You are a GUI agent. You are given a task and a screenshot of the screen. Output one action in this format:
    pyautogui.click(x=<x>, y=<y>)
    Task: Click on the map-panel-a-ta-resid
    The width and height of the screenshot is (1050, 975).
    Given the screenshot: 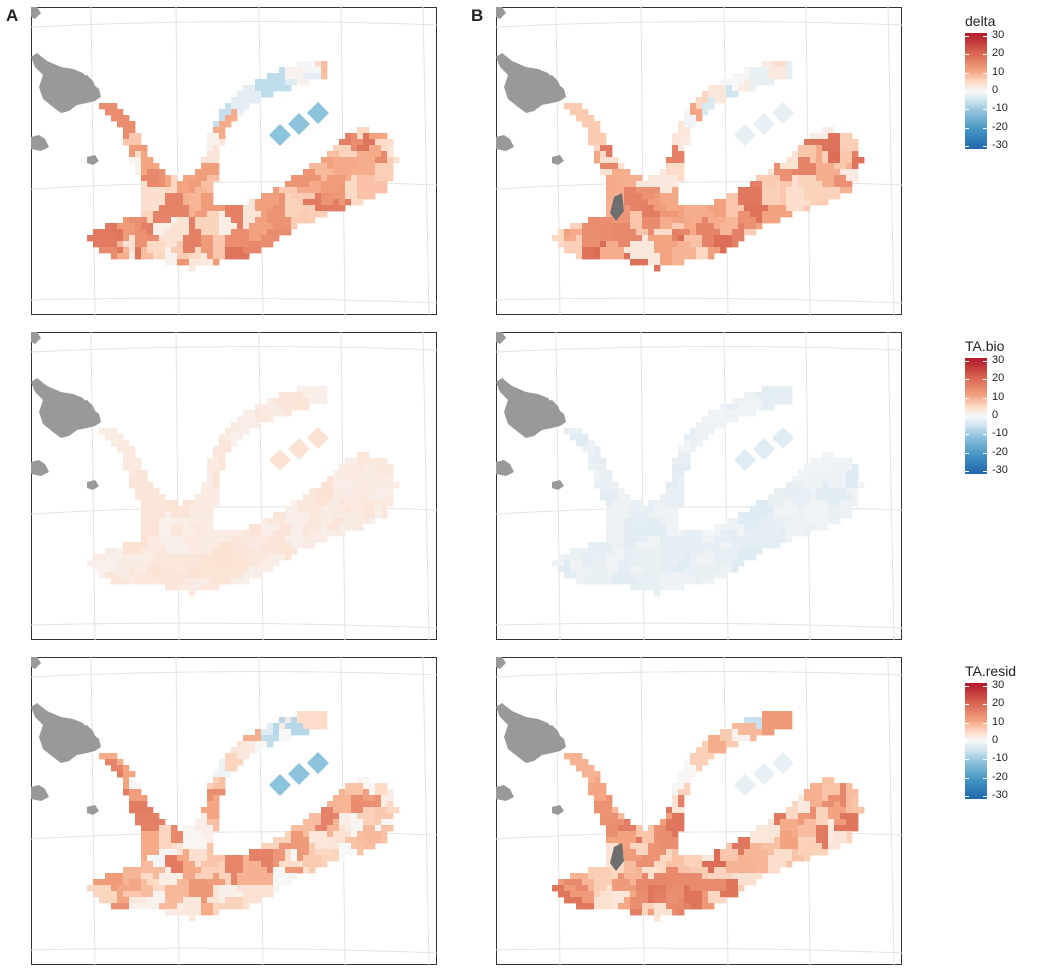 What is the action you would take?
    pyautogui.click(x=234, y=811)
    